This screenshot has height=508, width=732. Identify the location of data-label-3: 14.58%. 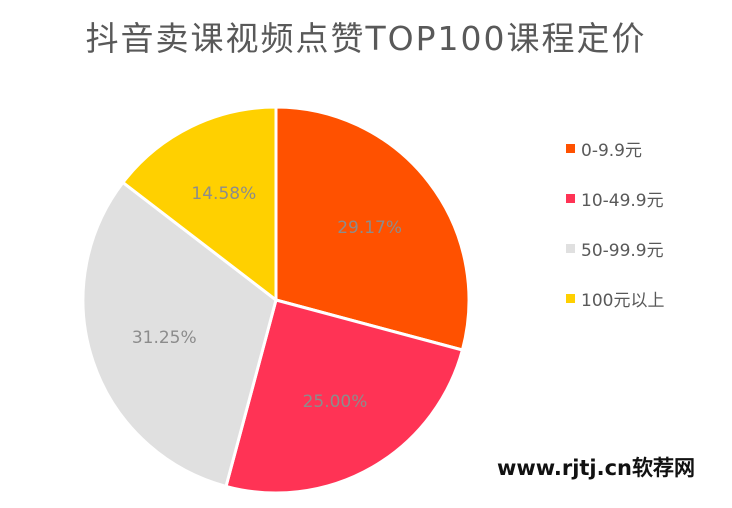
(223, 194).